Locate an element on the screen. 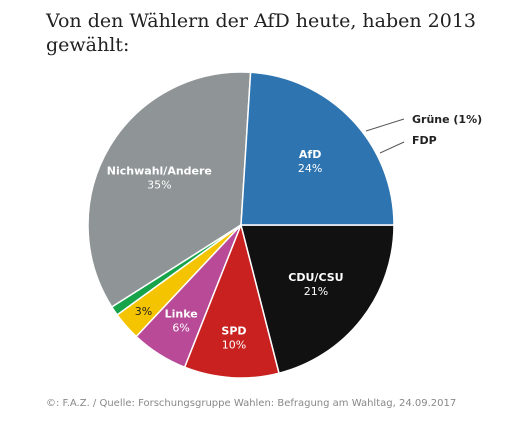 The image size is (522, 425). pie-slice-afd is located at coordinates (317, 148).